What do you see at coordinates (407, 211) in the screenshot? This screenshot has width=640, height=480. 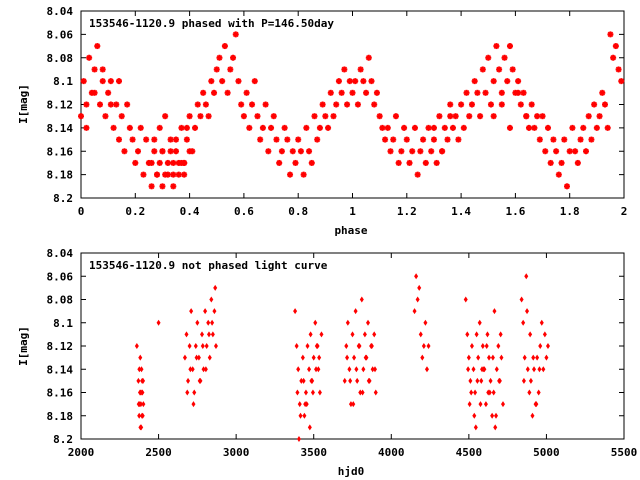 I see `phased-xtick-label: 1.2` at bounding box center [407, 211].